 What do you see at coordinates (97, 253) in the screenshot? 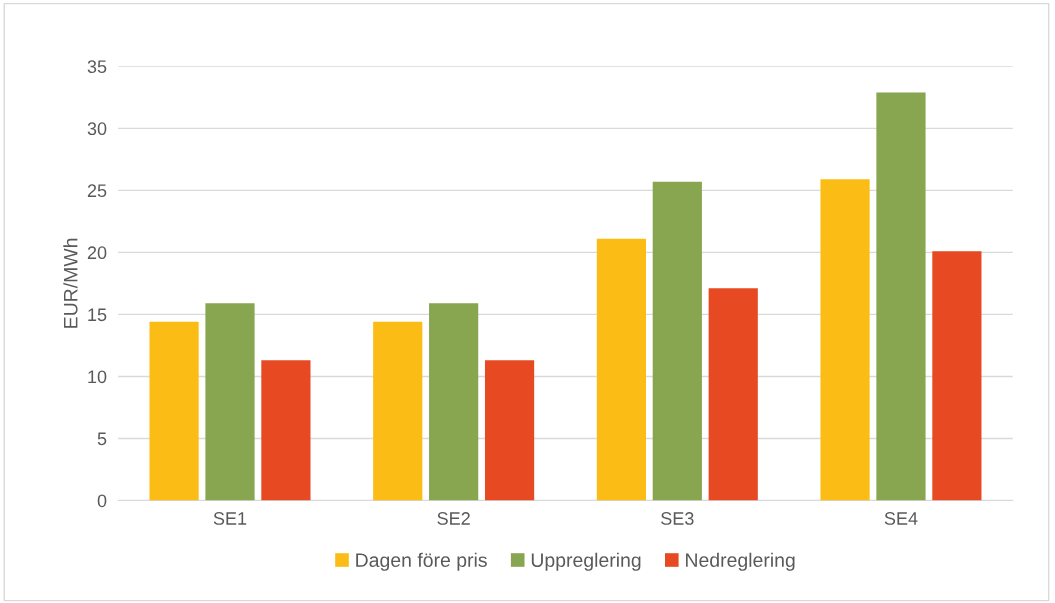
I see `y-tick-label: 20` at bounding box center [97, 253].